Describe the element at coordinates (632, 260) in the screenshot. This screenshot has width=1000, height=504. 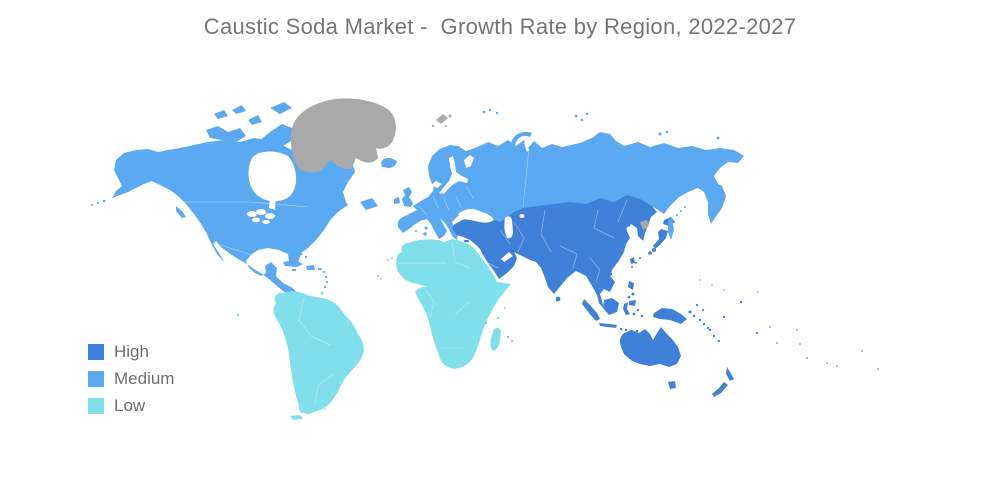
I see `region-taiwan` at that location.